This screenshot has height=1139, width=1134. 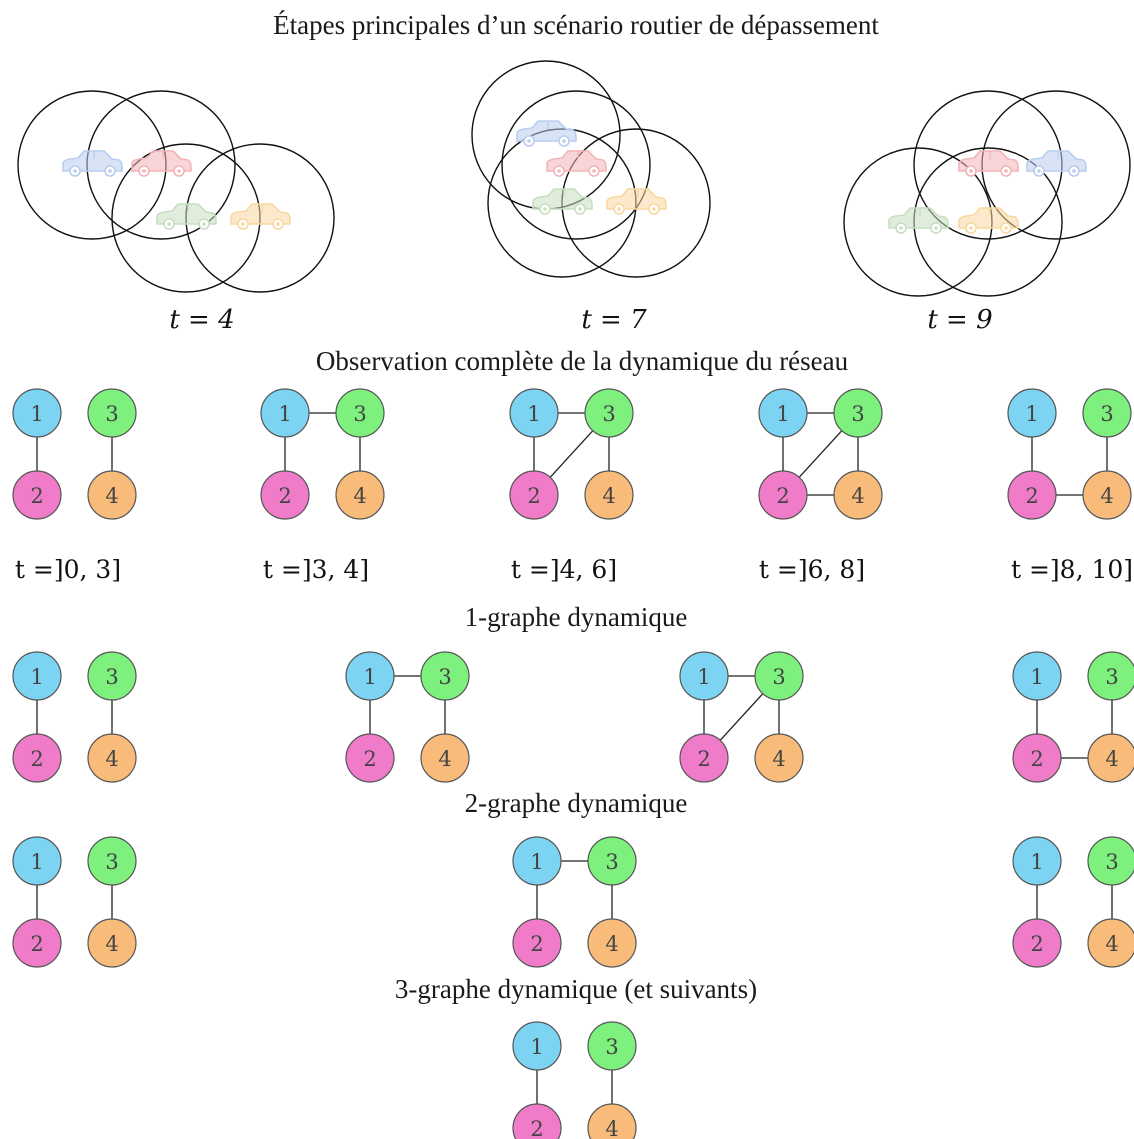 I want to click on graph-row-one-graph: 1 2 3 4 1 2 3 4 1 2 3 4 1 2 3 4, so click(x=573, y=717).